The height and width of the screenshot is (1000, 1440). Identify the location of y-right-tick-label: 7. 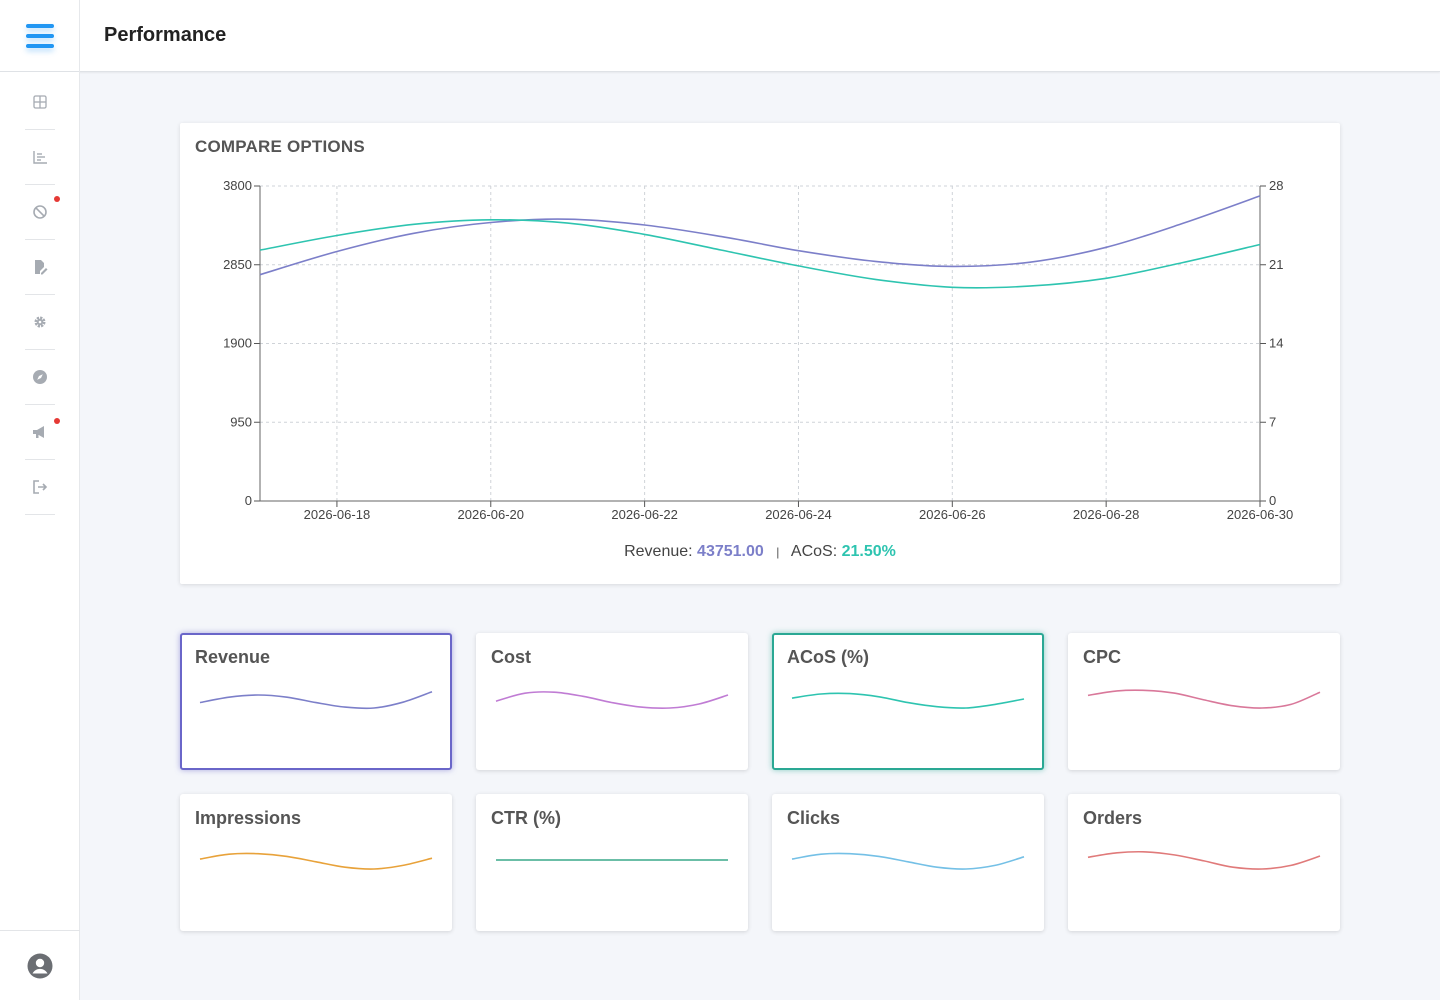
(1272, 421).